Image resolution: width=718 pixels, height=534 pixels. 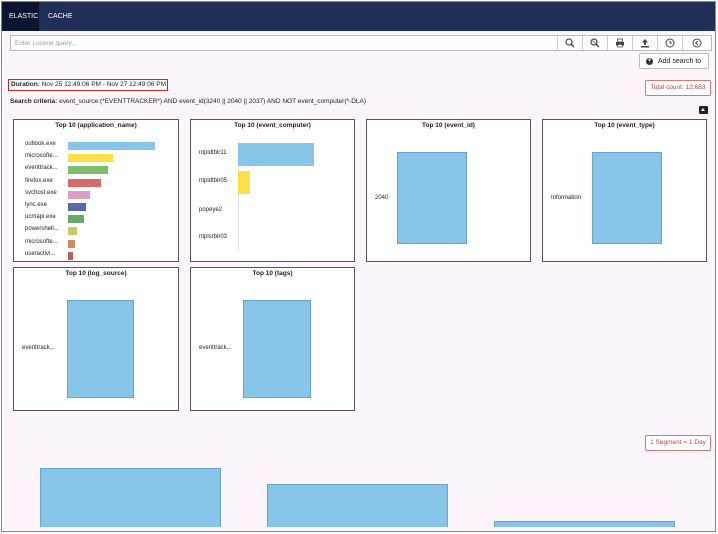 I want to click on panel-title: Top 10 (application_name), so click(x=96, y=125).